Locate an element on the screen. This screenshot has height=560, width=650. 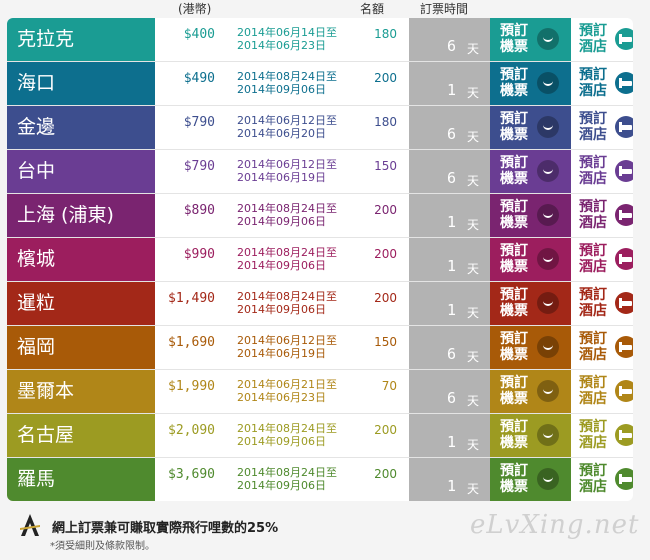
travel-date-from: 2014年06月21日至 is located at coordinates (287, 384).